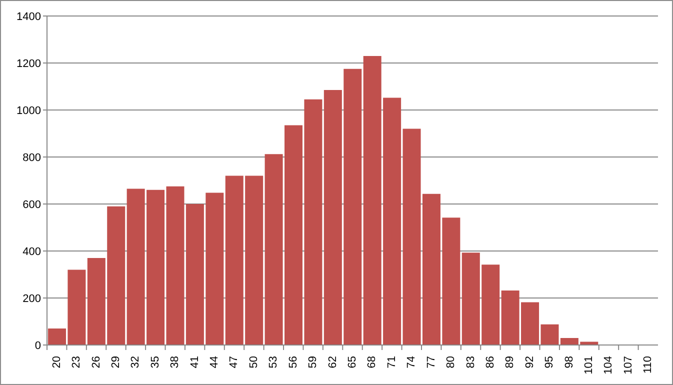 This screenshot has width=673, height=385. Describe the element at coordinates (490, 362) in the screenshot. I see `x-tick-label: 86` at that location.